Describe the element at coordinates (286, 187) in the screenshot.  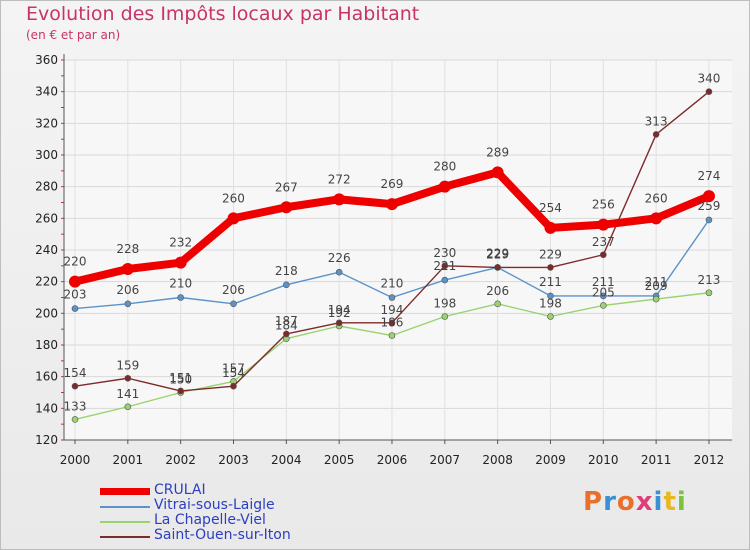
I see `data-label: 267` at that location.